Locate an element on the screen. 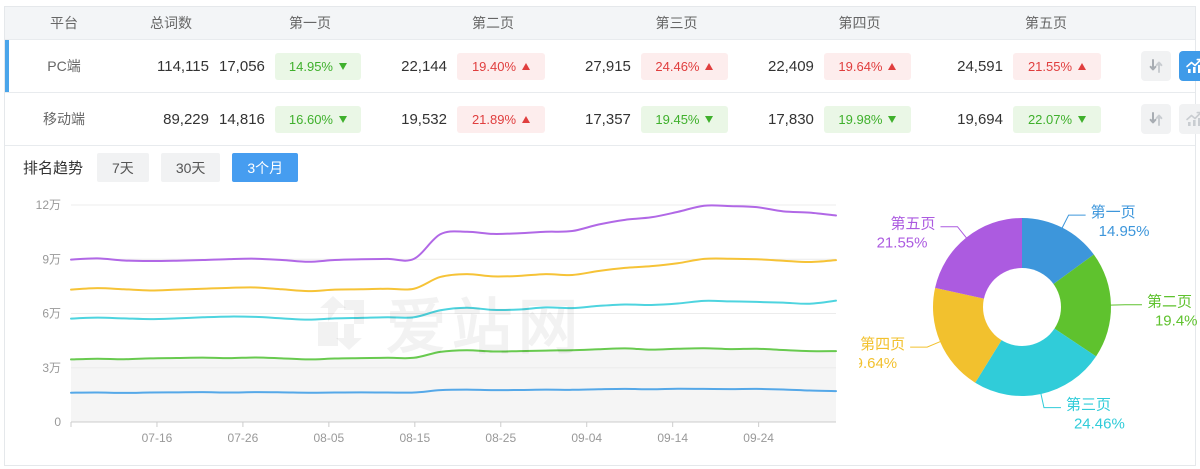 The width and height of the screenshot is (1200, 469). page1-change-badge: 14.95% is located at coordinates (317, 66).